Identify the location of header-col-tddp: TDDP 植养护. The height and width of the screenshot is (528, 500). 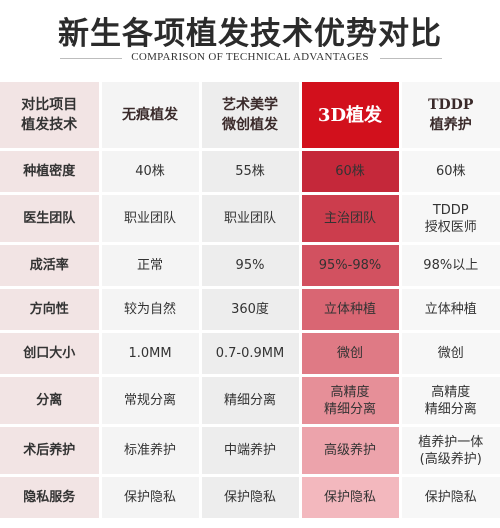
(450, 116).